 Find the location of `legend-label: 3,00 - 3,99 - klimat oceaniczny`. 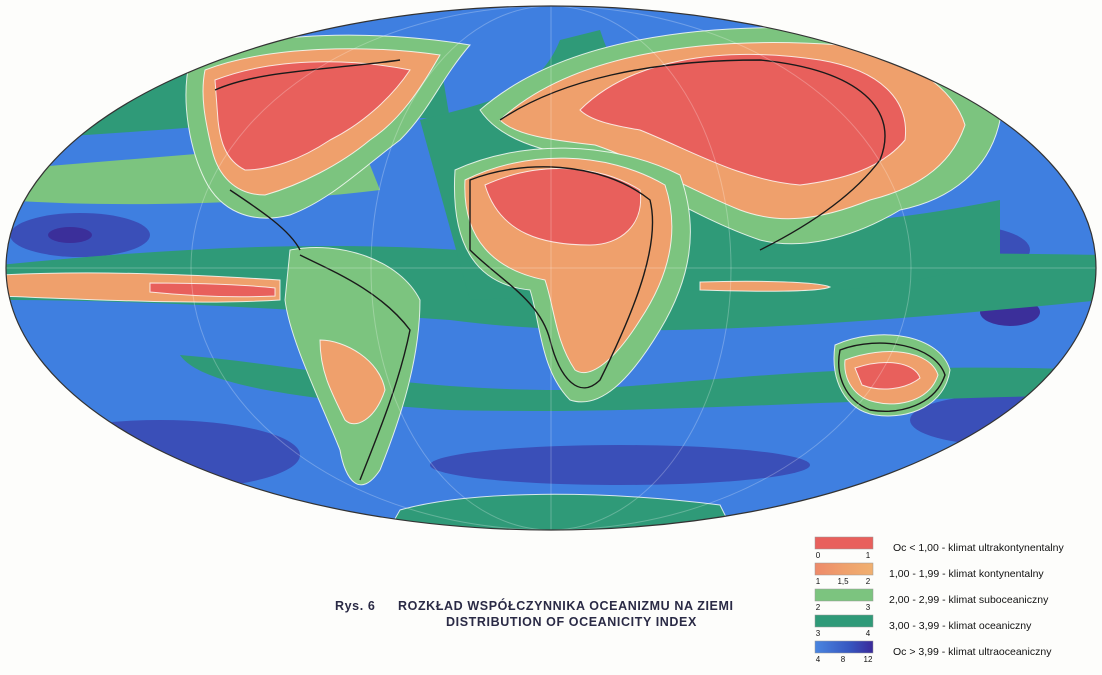

legend-label: 3,00 - 3,99 - klimat oceaniczny is located at coordinates (960, 626).